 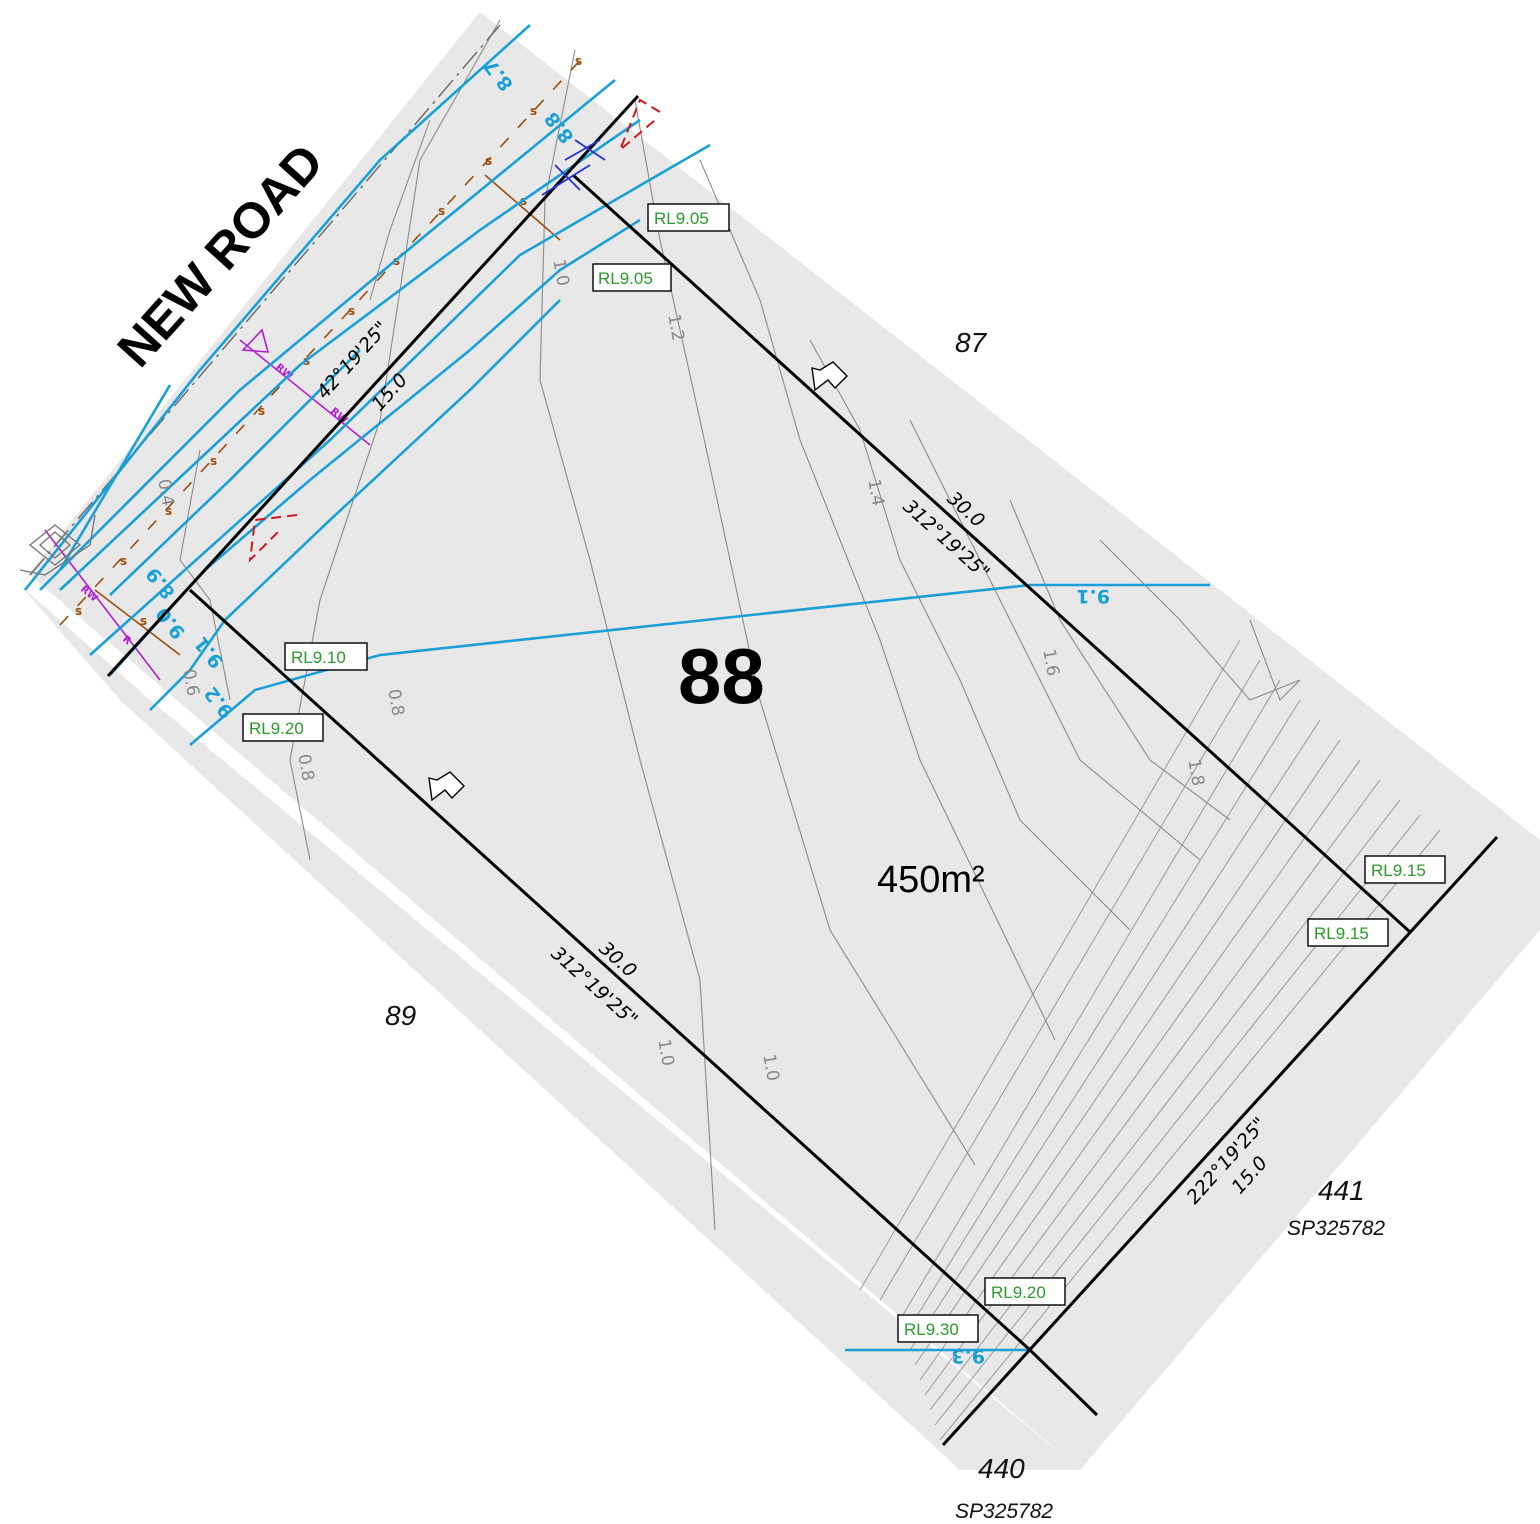 I want to click on svg-text: 1.8, so click(x=1195, y=773).